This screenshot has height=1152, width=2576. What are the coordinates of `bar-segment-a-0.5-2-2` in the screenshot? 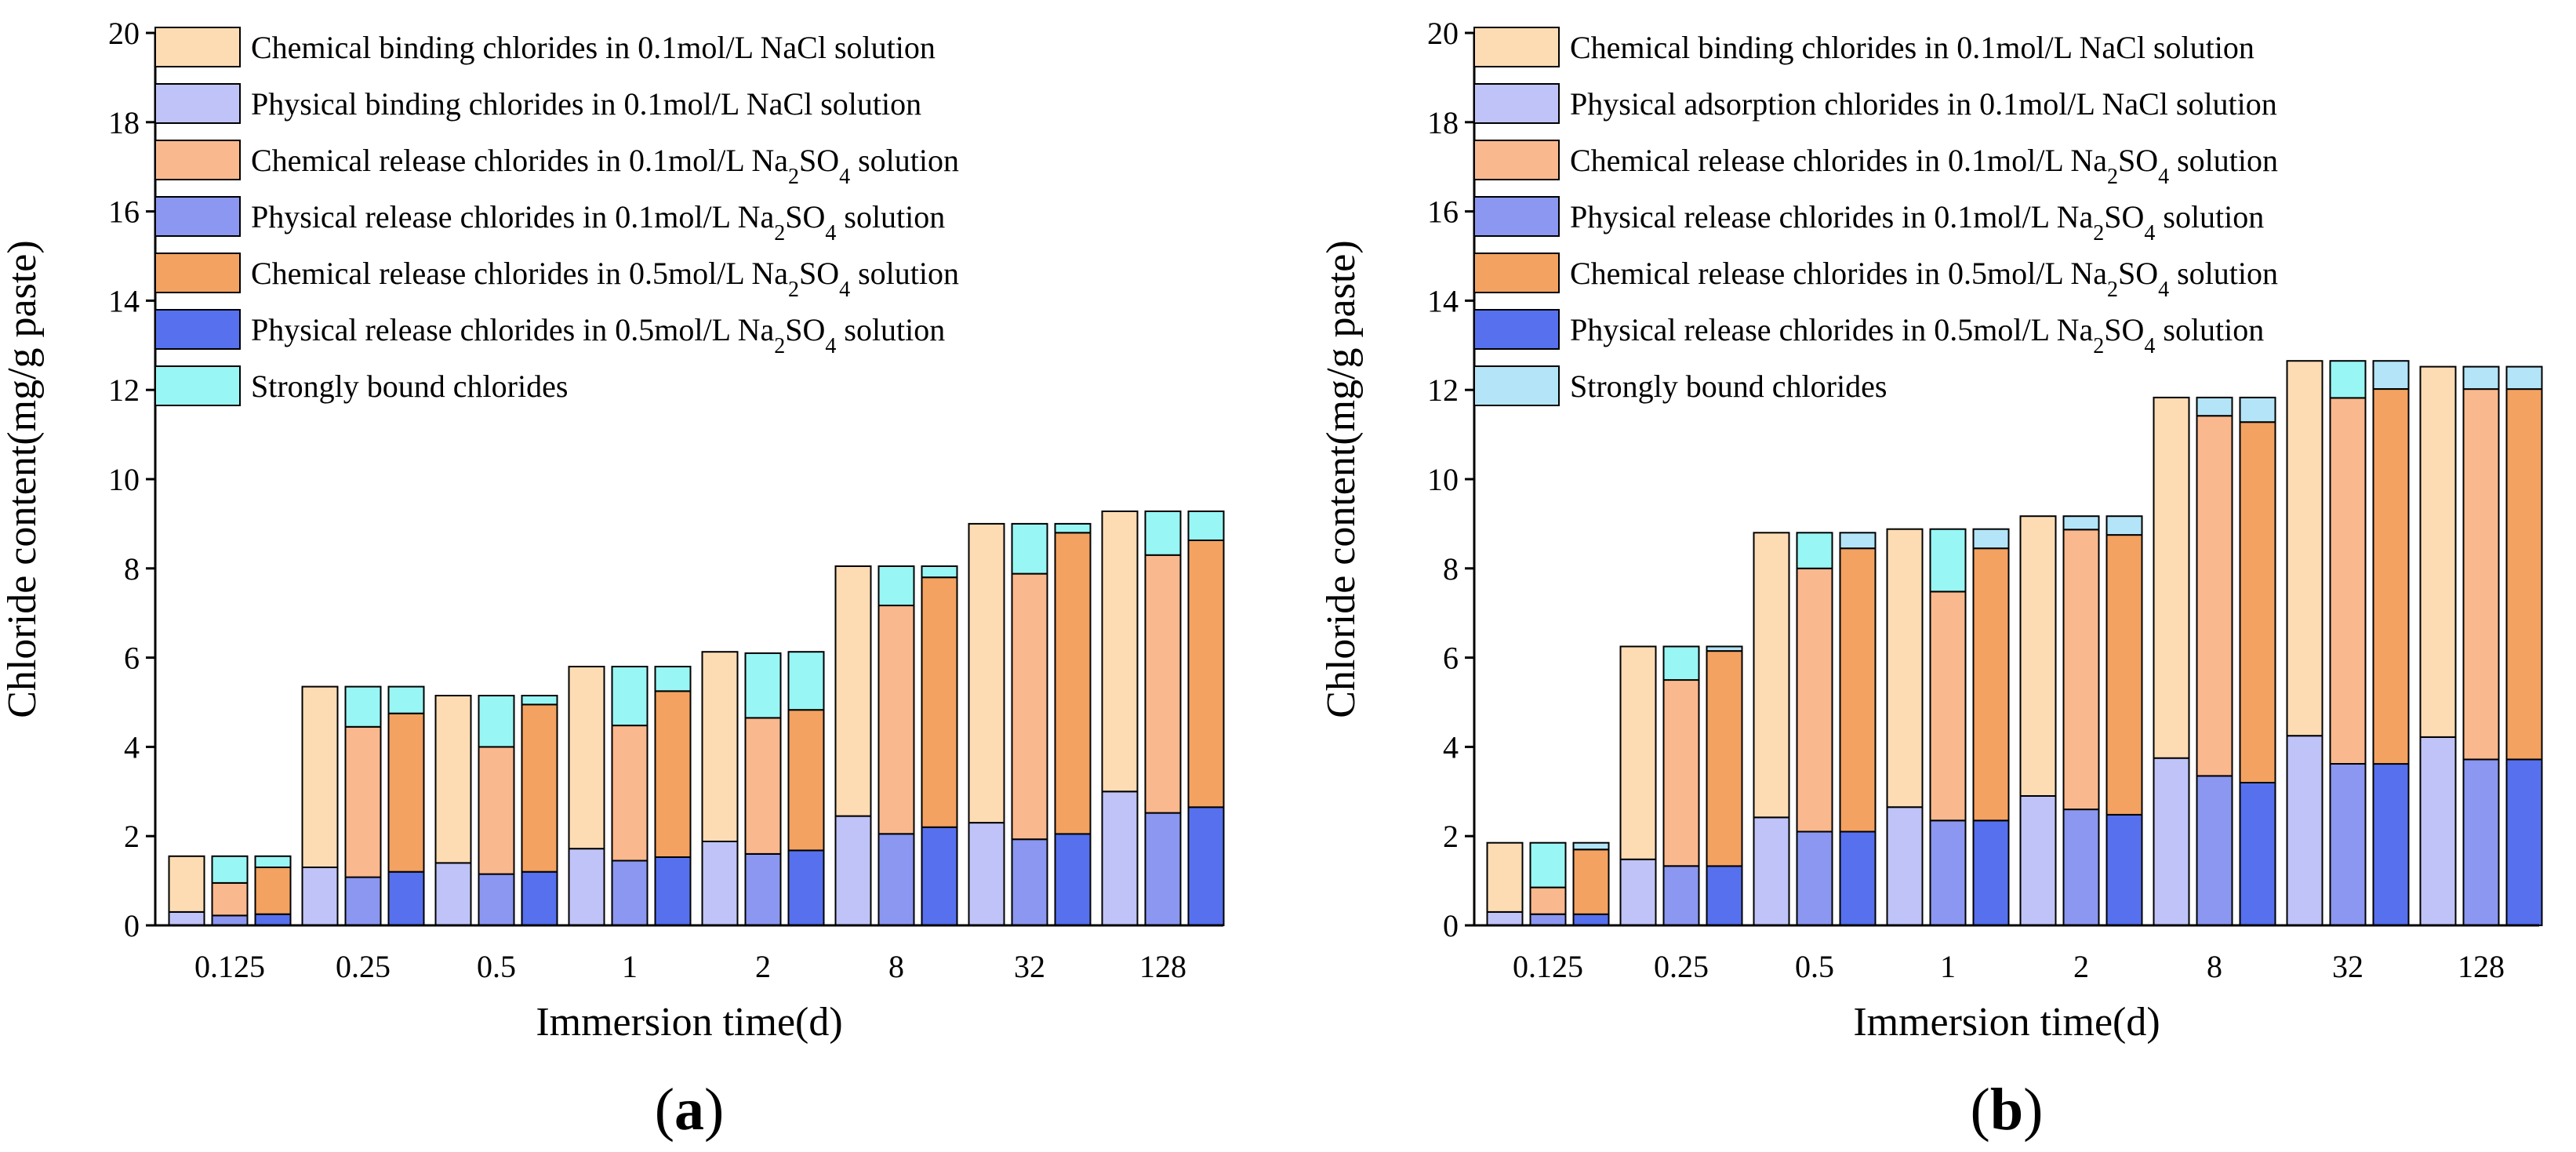 It's located at (497, 811).